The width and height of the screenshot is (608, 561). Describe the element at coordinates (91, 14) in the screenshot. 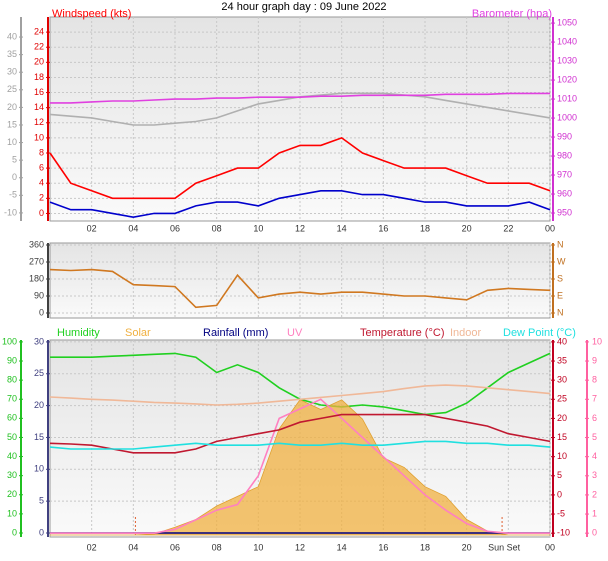

I see `legend-label: Windspeed (kts)` at that location.